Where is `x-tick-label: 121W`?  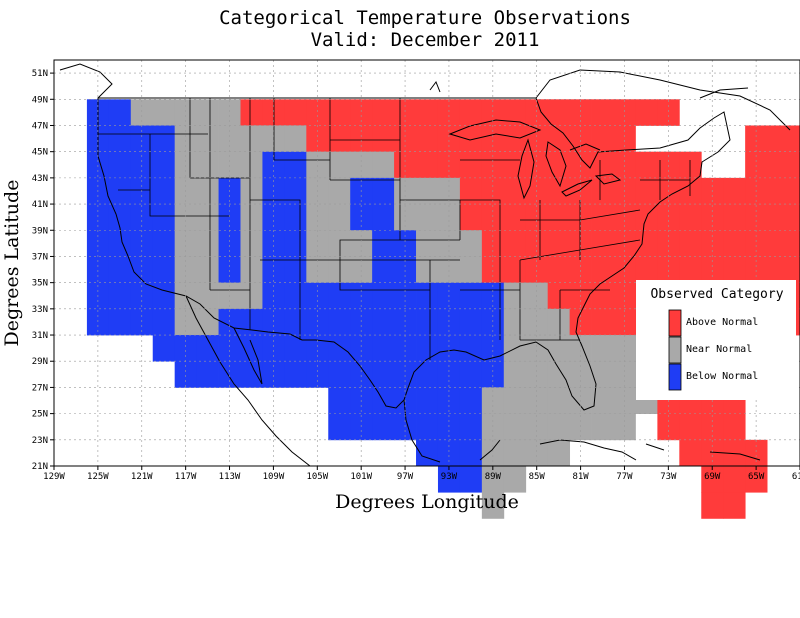 x-tick-label: 121W is located at coordinates (142, 477).